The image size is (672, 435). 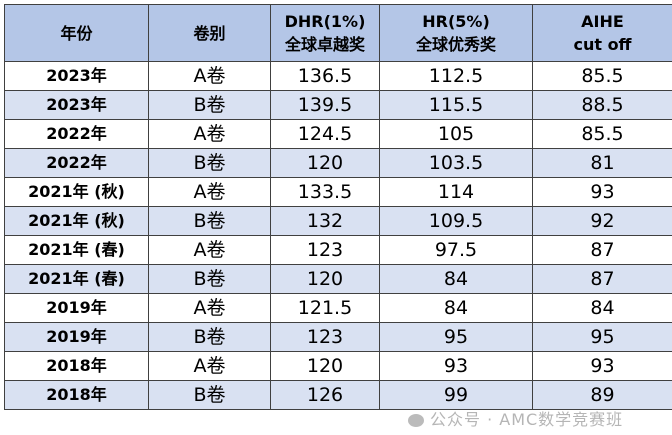 I want to click on table-row: 2021年 (春) A卷 123 97.5 87, so click(x=338, y=250).